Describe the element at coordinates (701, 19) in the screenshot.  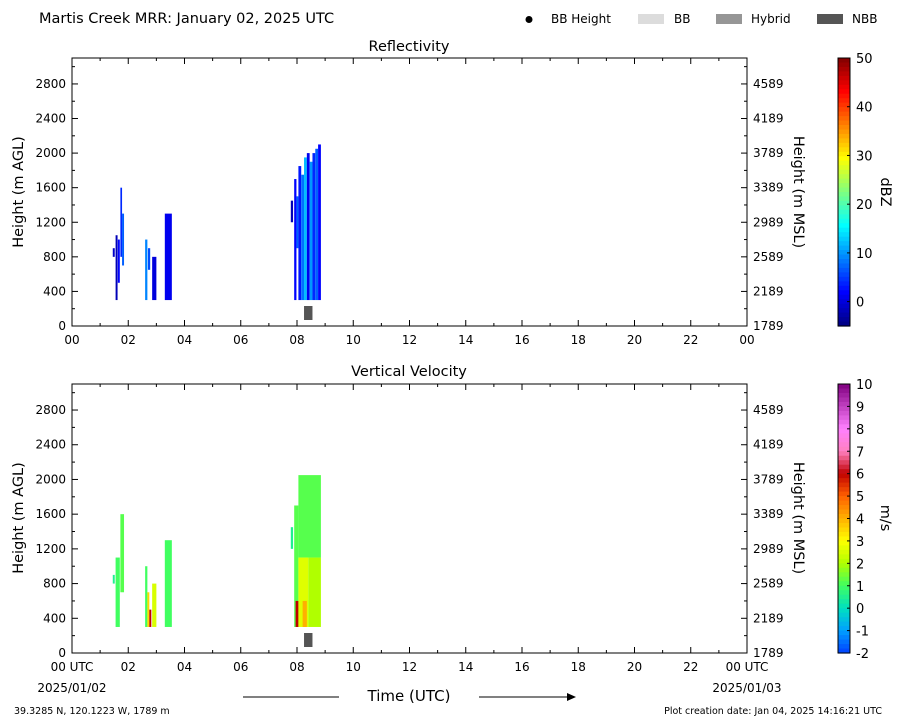
I see `legend: BB Height BB Hybrid NBB` at that location.